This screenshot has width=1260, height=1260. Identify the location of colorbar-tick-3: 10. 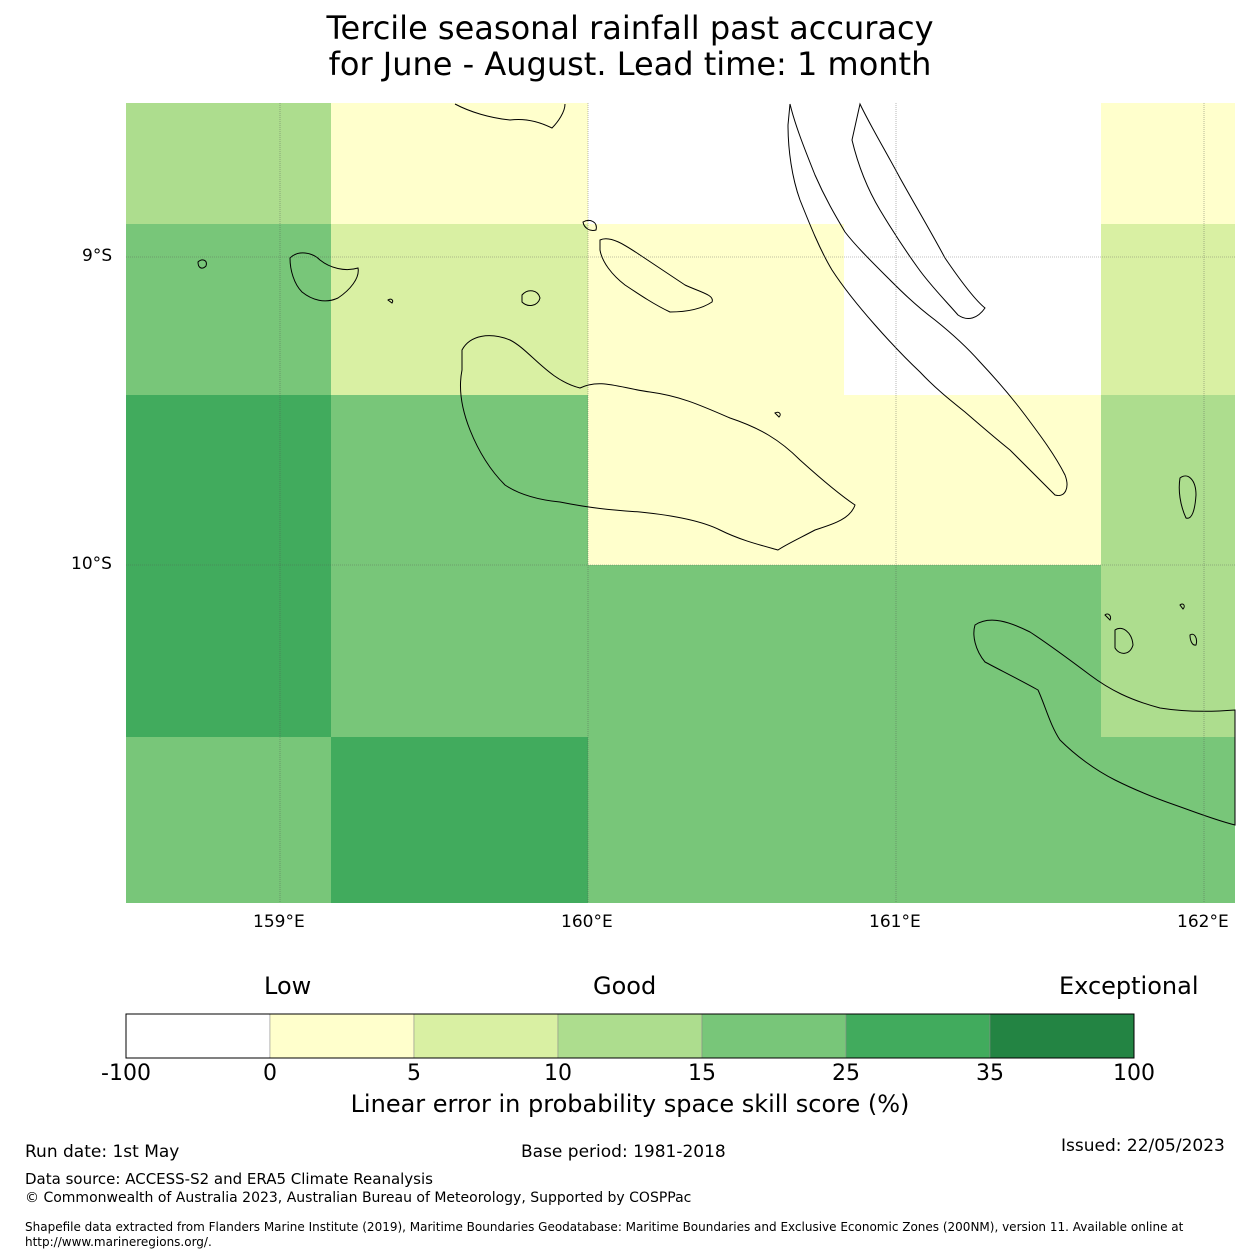
(558, 1073).